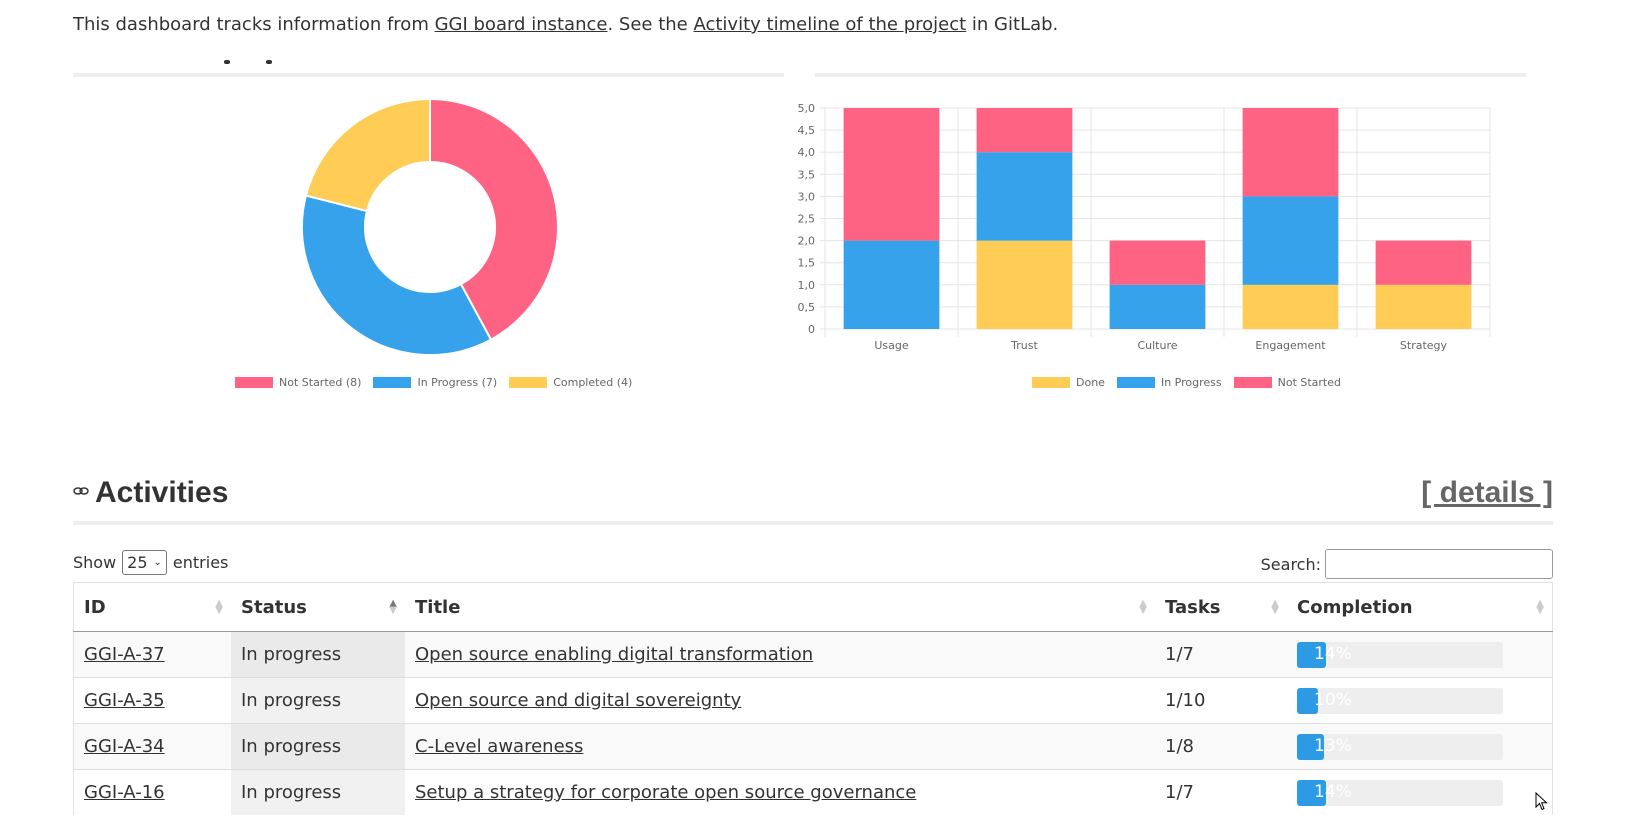 The image size is (1626, 824). What do you see at coordinates (457, 382) in the screenshot?
I see `legend-in-progress-label: In Progress (7)` at bounding box center [457, 382].